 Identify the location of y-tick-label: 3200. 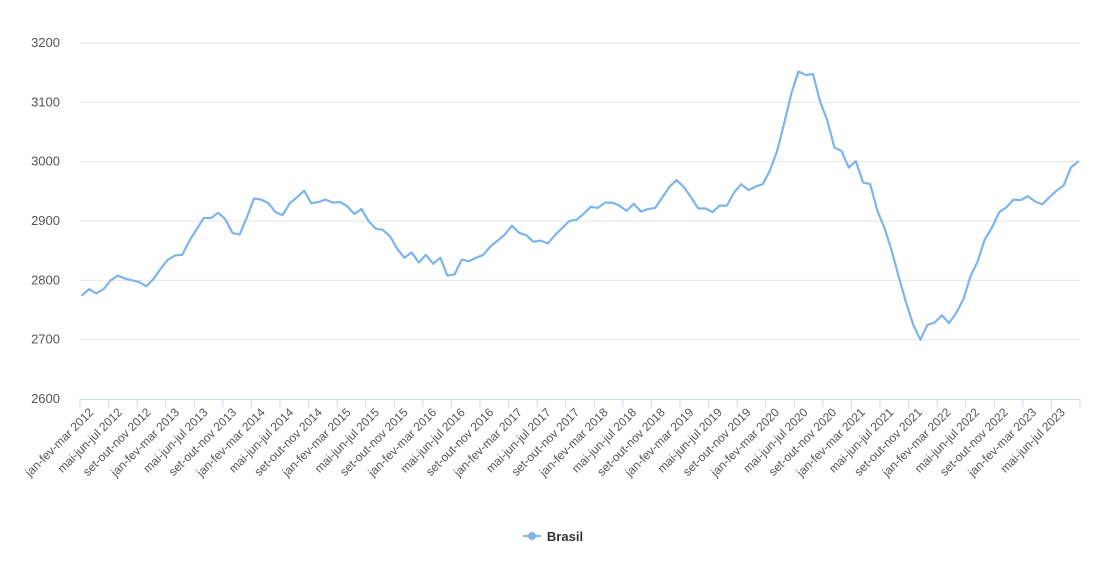
(45, 42).